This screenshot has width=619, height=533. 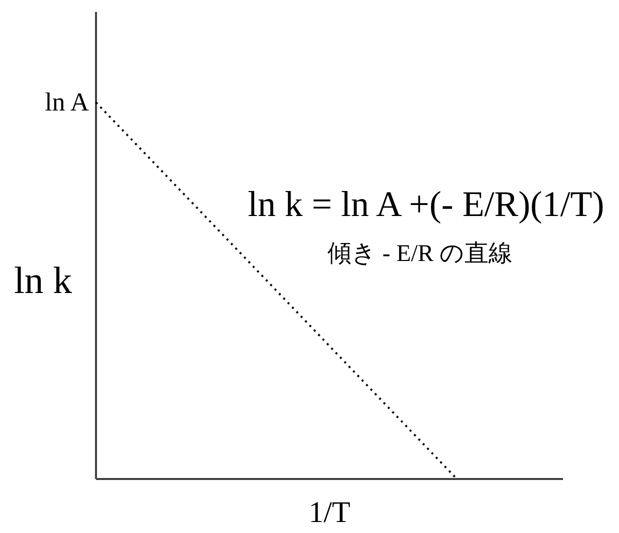 What do you see at coordinates (43, 281) in the screenshot?
I see `y-axis-title: ln k` at bounding box center [43, 281].